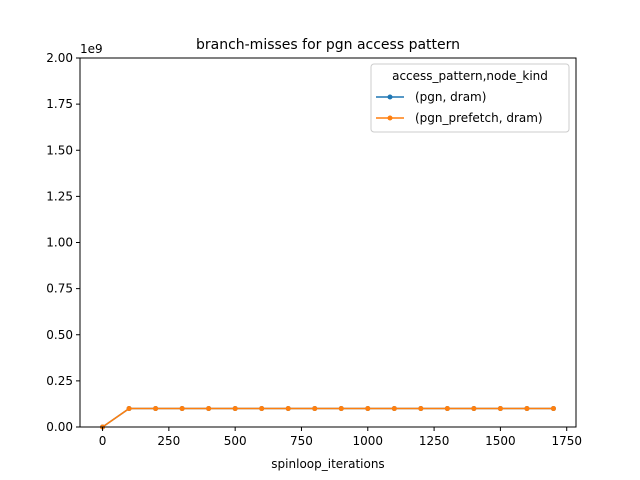  I want to click on y-tick-label-4: 1.00, so click(59, 243).